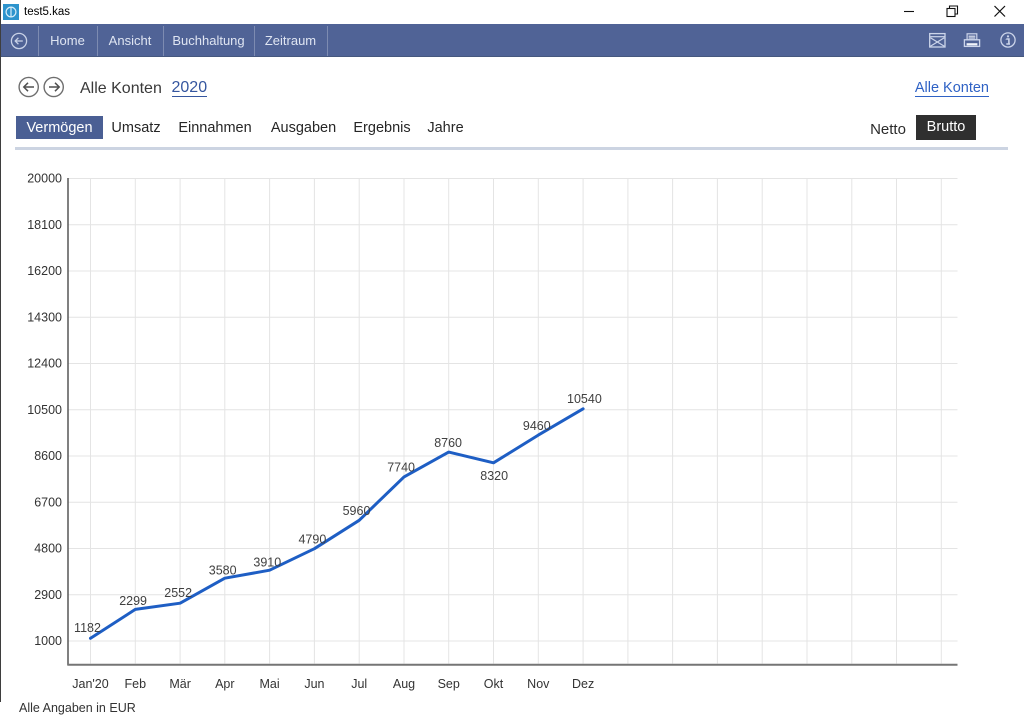  I want to click on svg-text: Sep, so click(449, 684).